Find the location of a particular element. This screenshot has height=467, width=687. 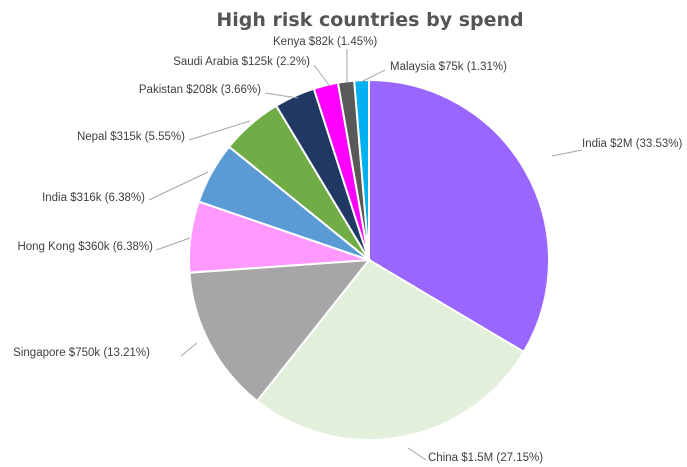

slice-label: Singapore $750k (13.21%) is located at coordinates (81, 353).